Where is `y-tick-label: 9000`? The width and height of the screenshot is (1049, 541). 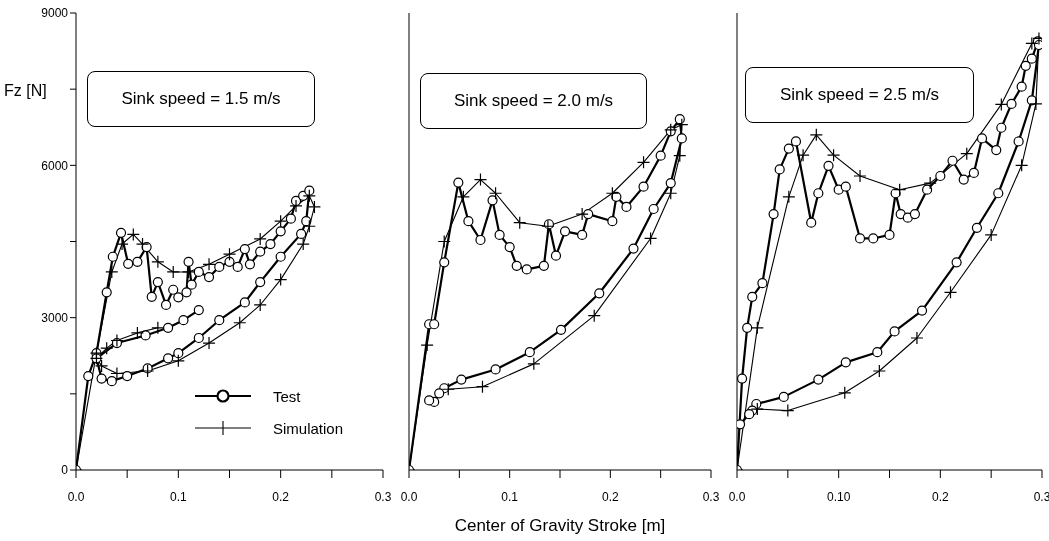 y-tick-label: 9000 is located at coordinates (55, 13).